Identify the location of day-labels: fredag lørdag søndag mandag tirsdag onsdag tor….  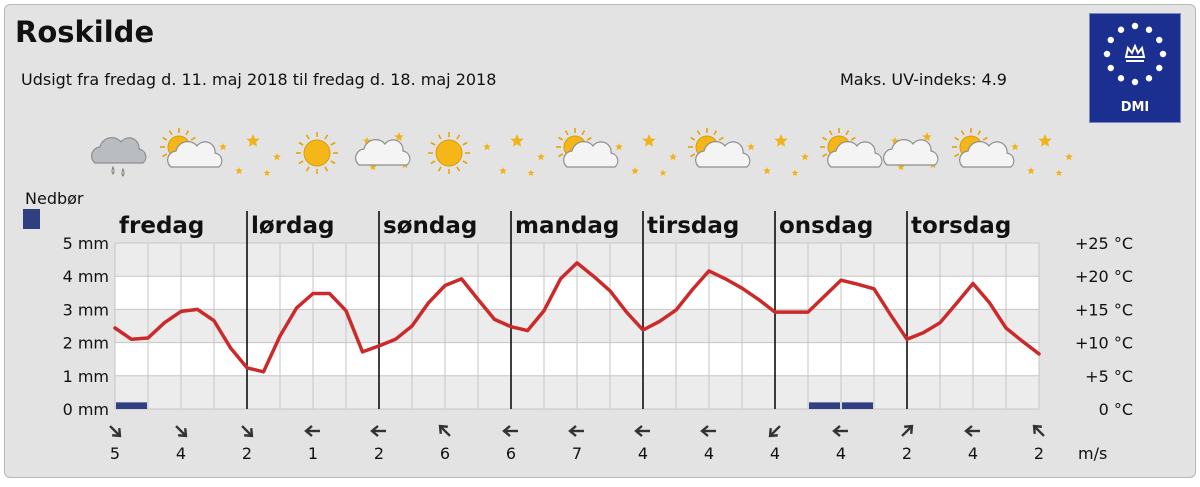
(565, 226).